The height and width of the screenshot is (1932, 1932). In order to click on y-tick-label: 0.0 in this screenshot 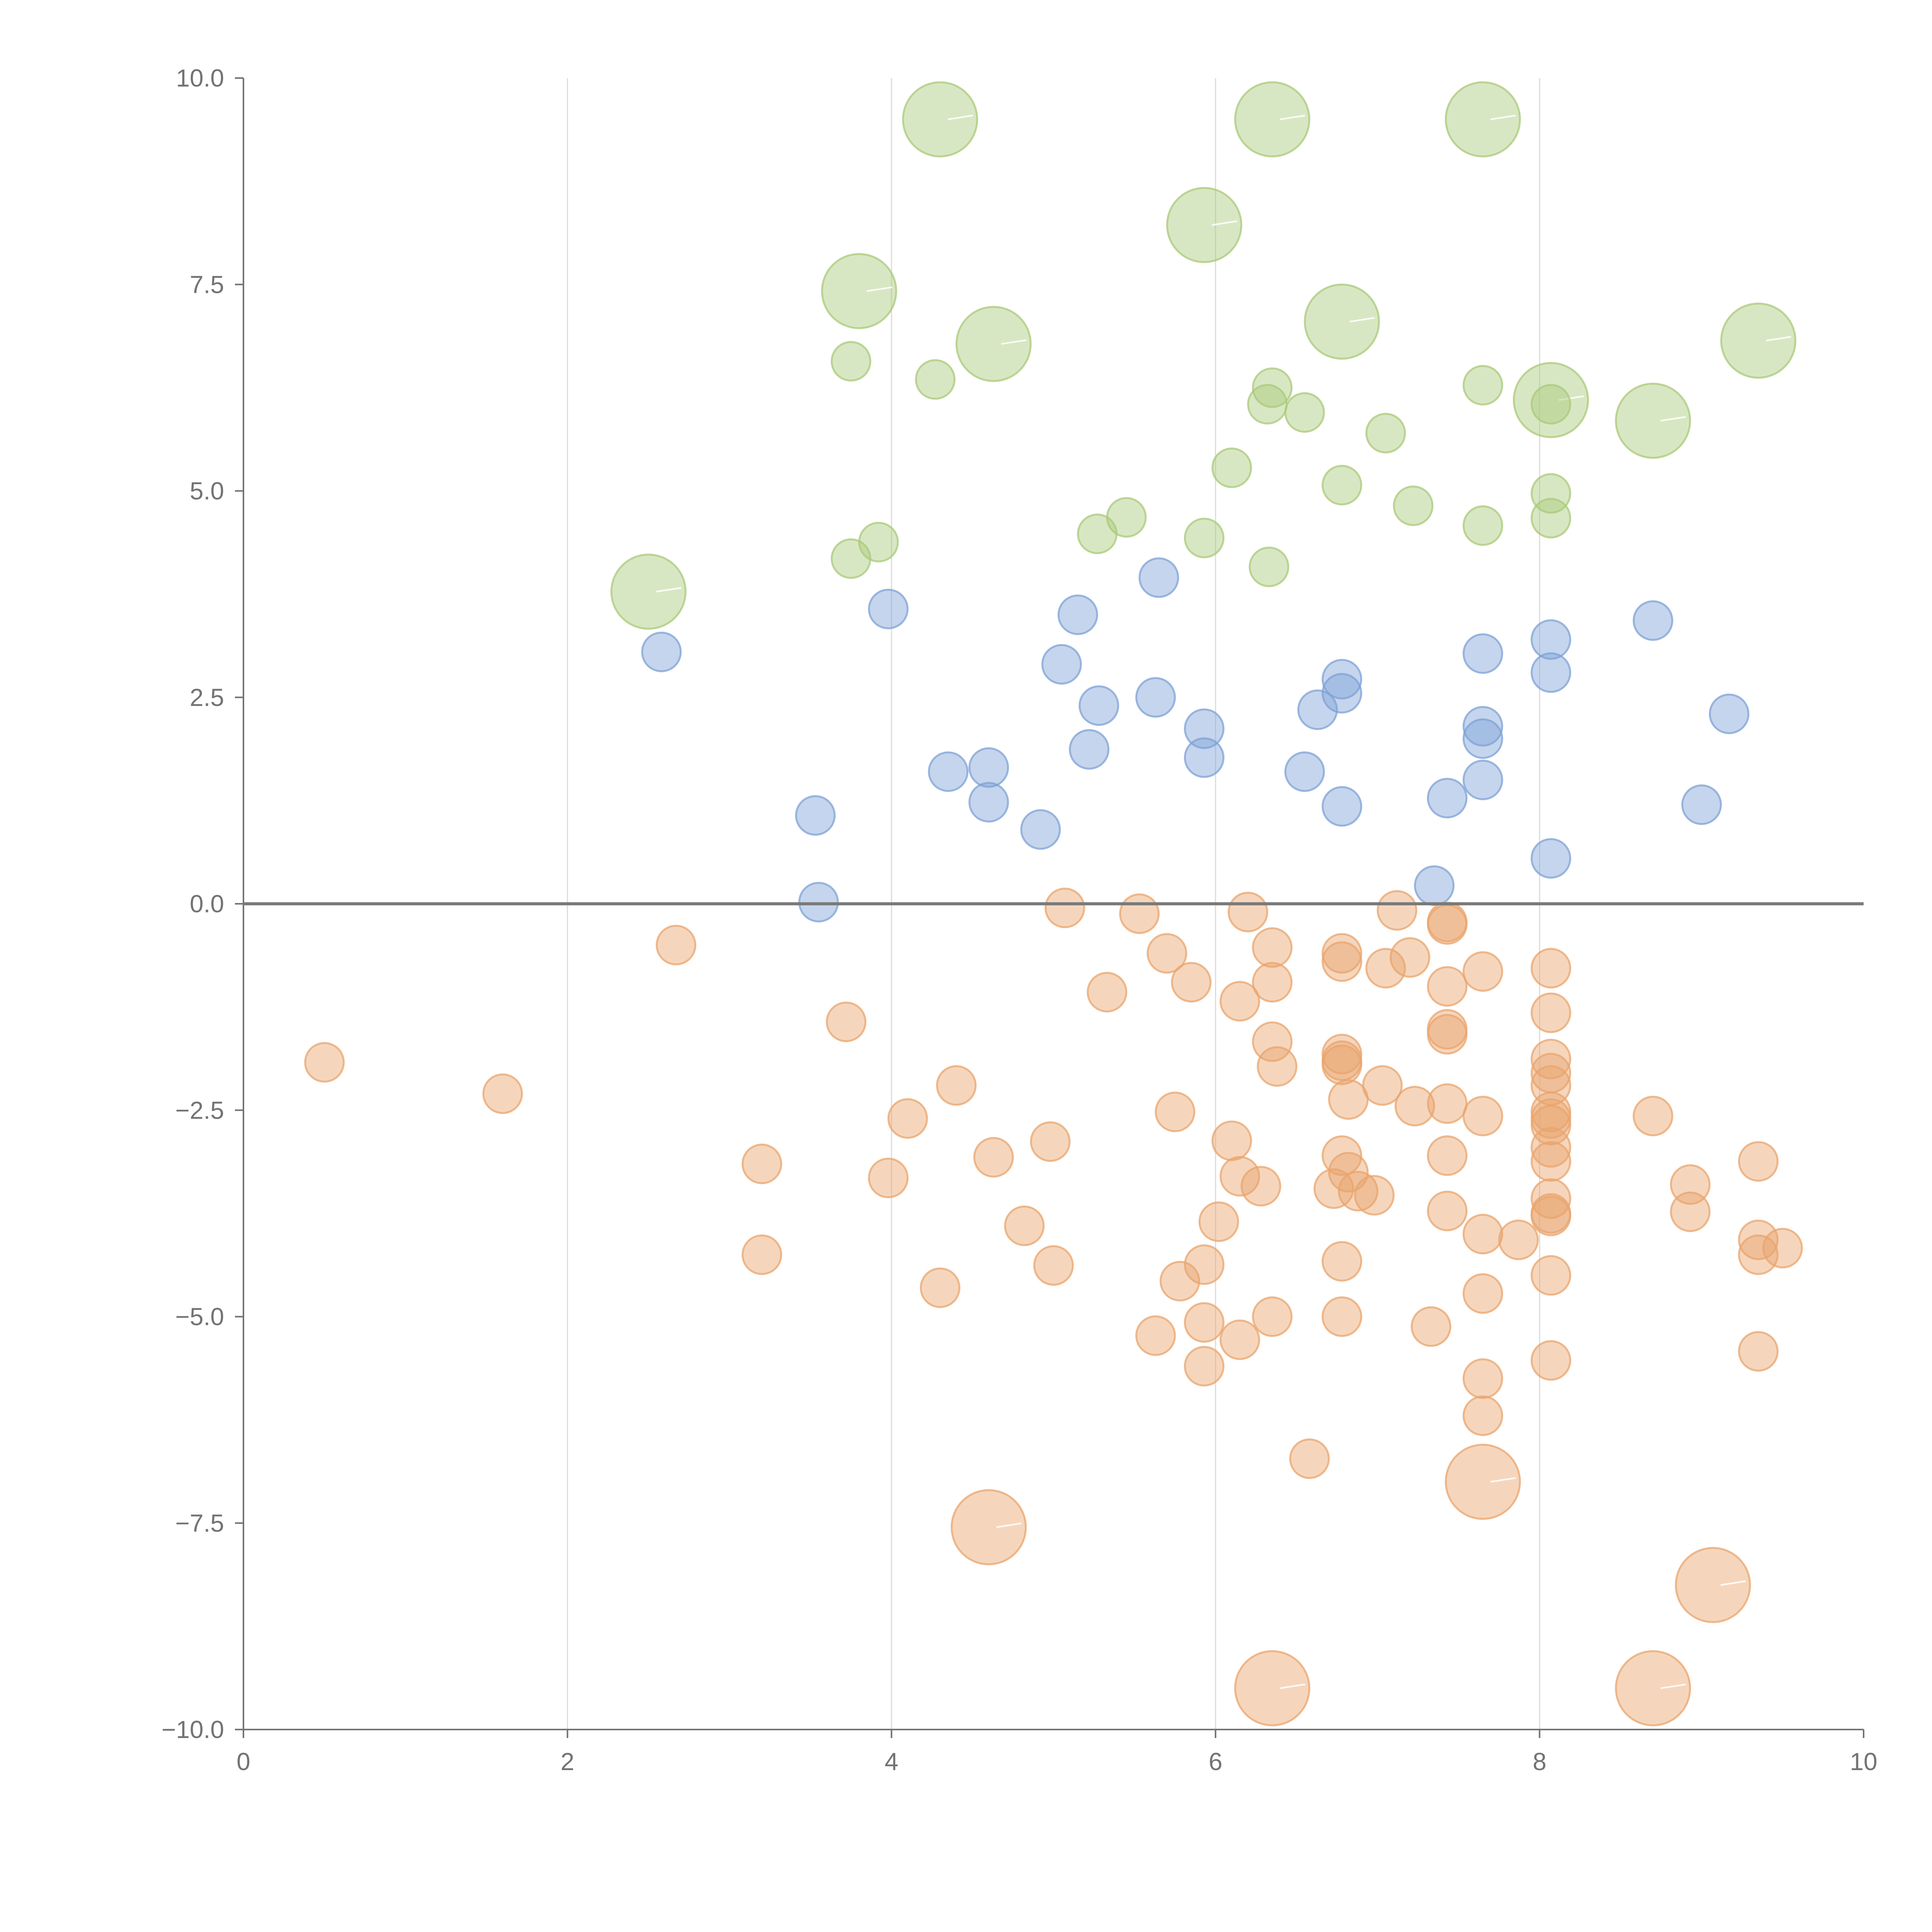, I will do `click(207, 904)`.